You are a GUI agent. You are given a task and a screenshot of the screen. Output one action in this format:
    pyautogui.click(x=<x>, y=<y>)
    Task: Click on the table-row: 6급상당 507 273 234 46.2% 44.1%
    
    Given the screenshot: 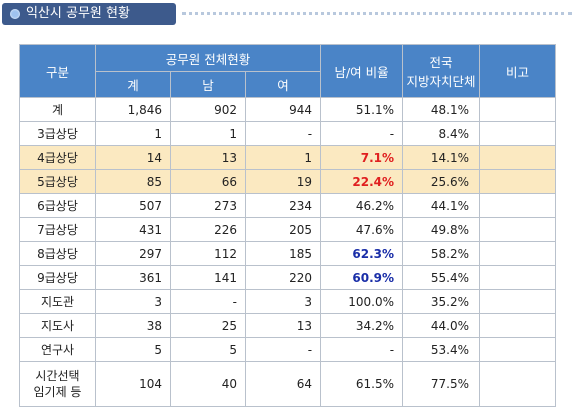 What is the action you would take?
    pyautogui.click(x=288, y=205)
    